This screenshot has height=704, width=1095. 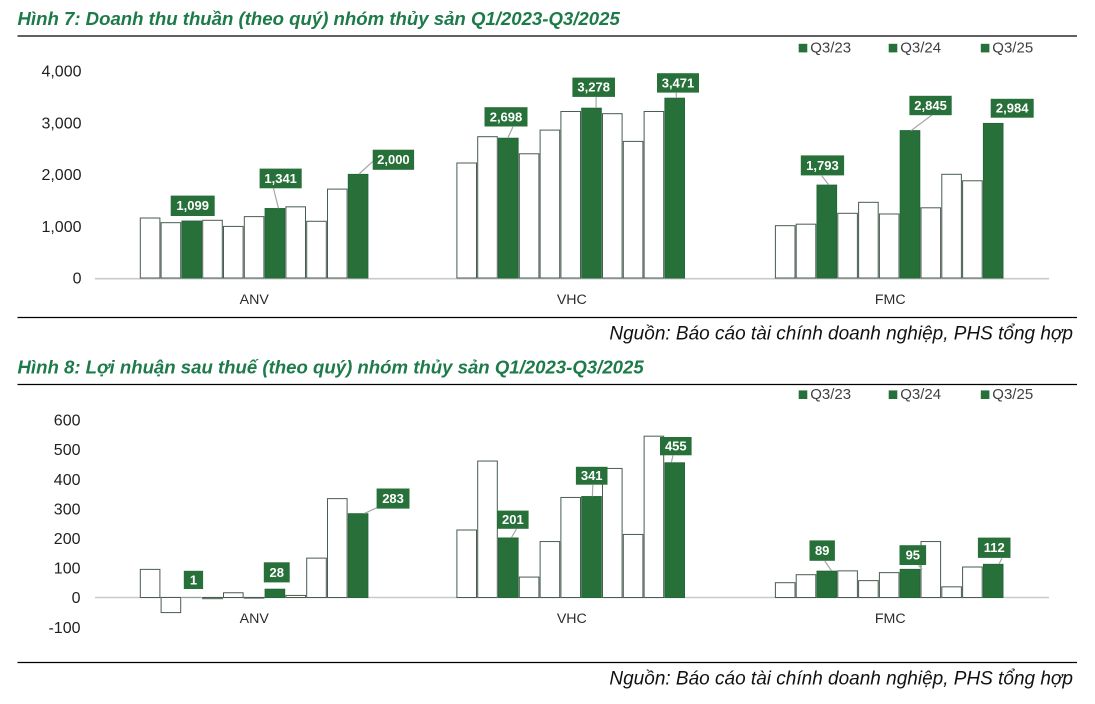 What do you see at coordinates (61, 123) in the screenshot?
I see `svg-text: 3,000` at bounding box center [61, 123].